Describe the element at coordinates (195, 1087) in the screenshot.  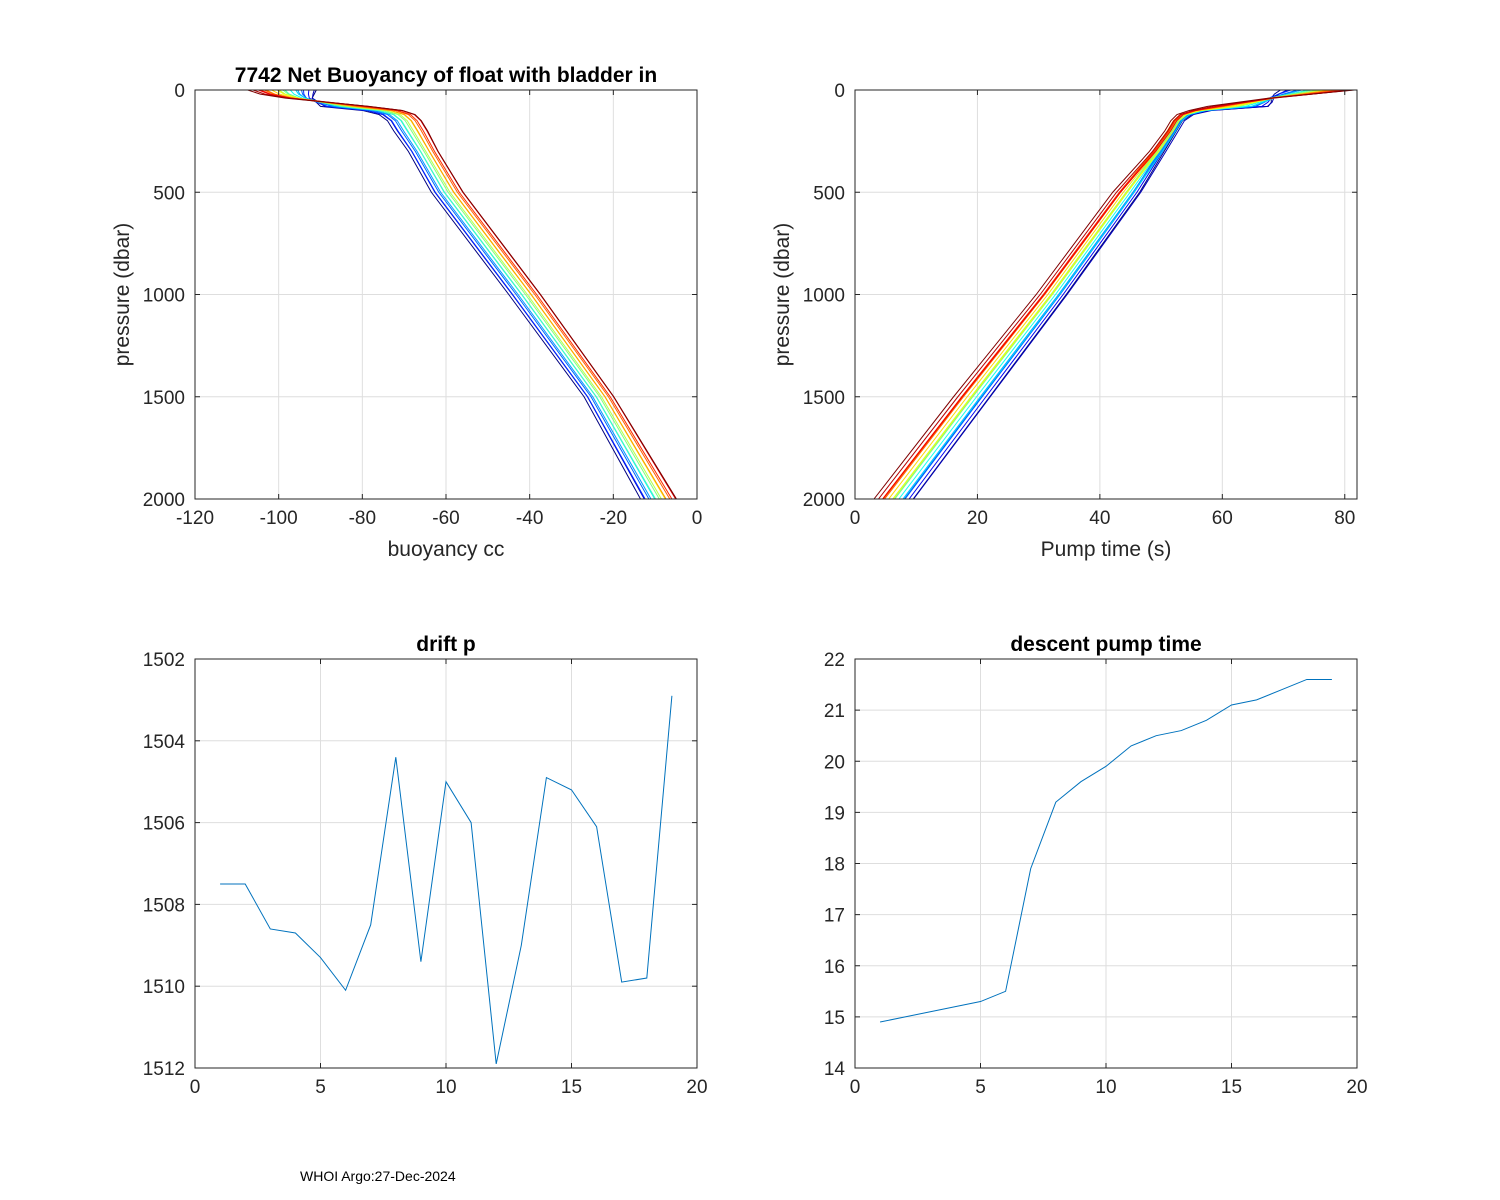
I see `driftp-xtick-label: 0` at that location.